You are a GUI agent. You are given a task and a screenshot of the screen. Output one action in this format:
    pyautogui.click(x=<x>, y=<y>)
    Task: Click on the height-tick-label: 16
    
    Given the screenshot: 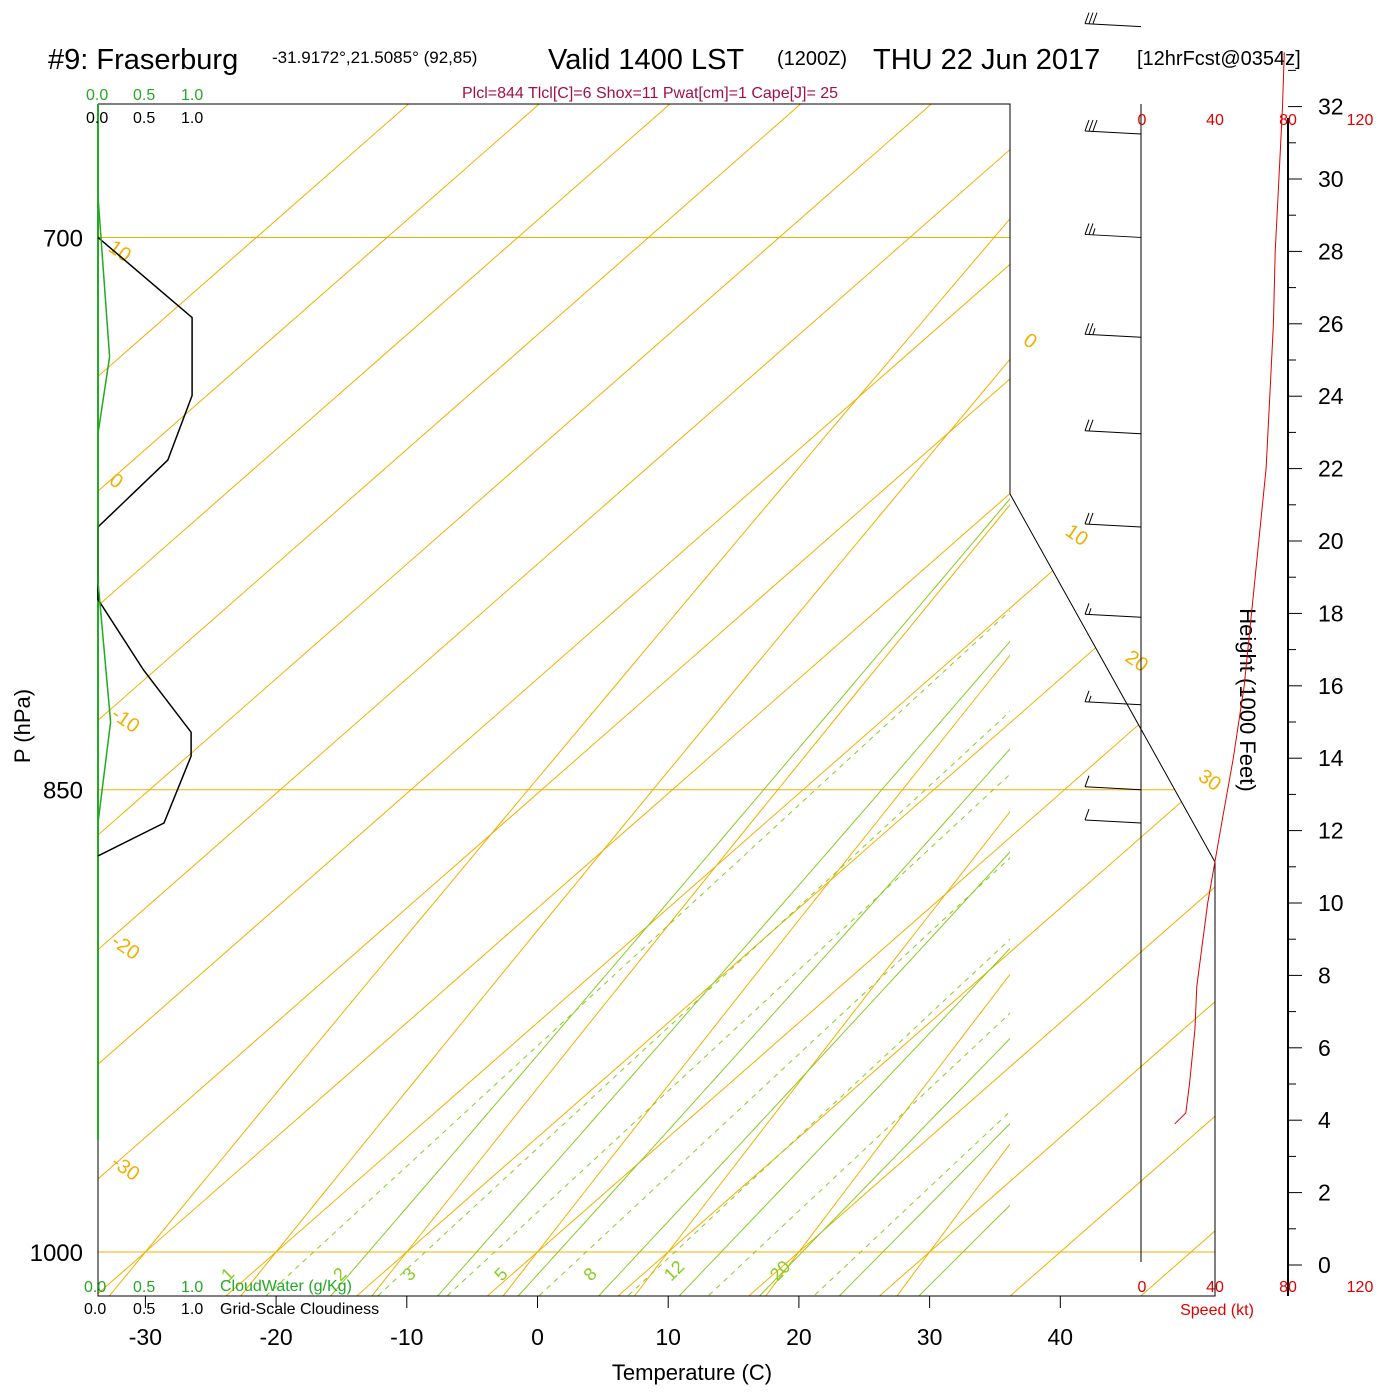 What is the action you would take?
    pyautogui.click(x=1331, y=686)
    